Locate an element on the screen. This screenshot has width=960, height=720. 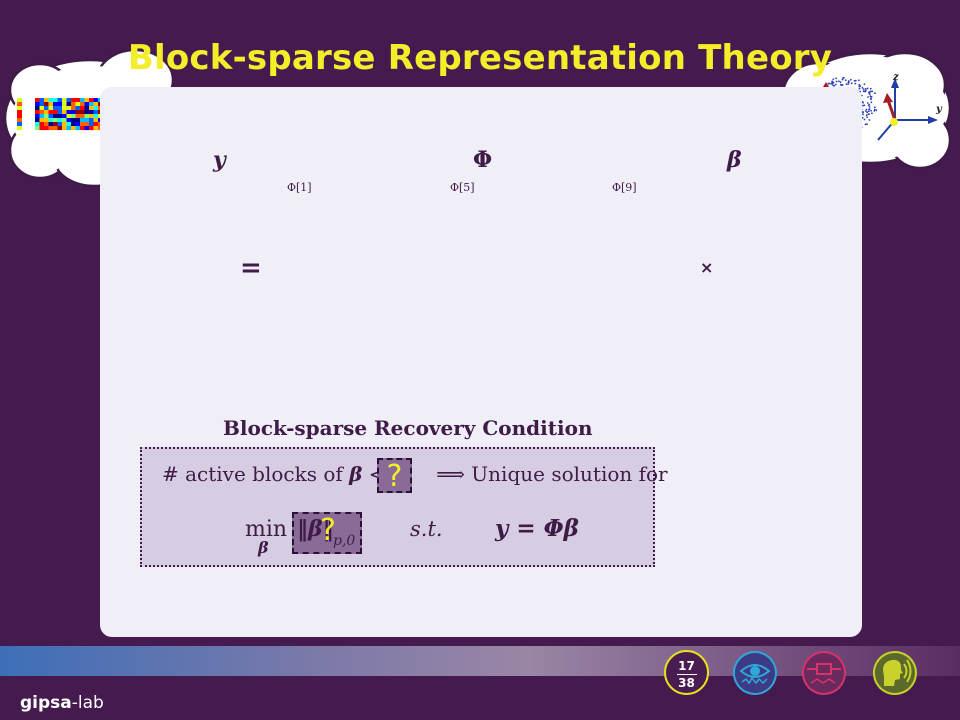
block-label-5: Φ[5] is located at coordinates (462, 187).